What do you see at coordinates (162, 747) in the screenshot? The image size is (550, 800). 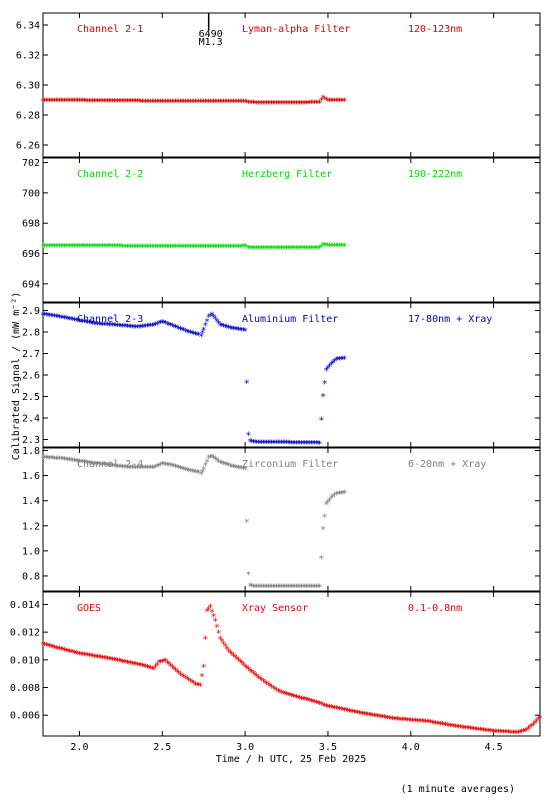 I see `x-tick-label: 2.5` at bounding box center [162, 747].